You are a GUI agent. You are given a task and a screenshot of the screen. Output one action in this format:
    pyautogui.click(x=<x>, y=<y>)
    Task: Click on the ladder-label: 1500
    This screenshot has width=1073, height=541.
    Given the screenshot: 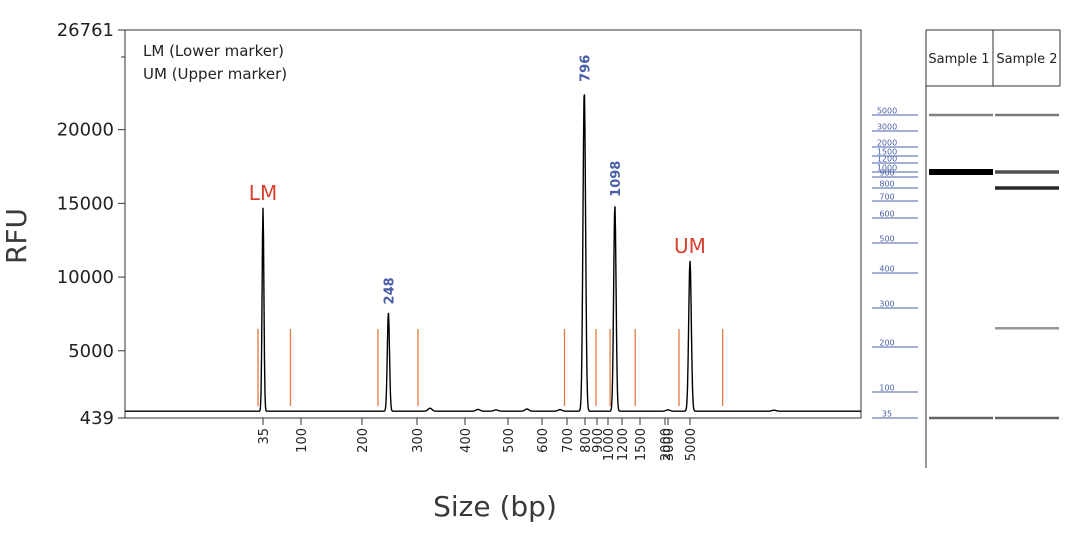 What is the action you would take?
    pyautogui.click(x=887, y=152)
    